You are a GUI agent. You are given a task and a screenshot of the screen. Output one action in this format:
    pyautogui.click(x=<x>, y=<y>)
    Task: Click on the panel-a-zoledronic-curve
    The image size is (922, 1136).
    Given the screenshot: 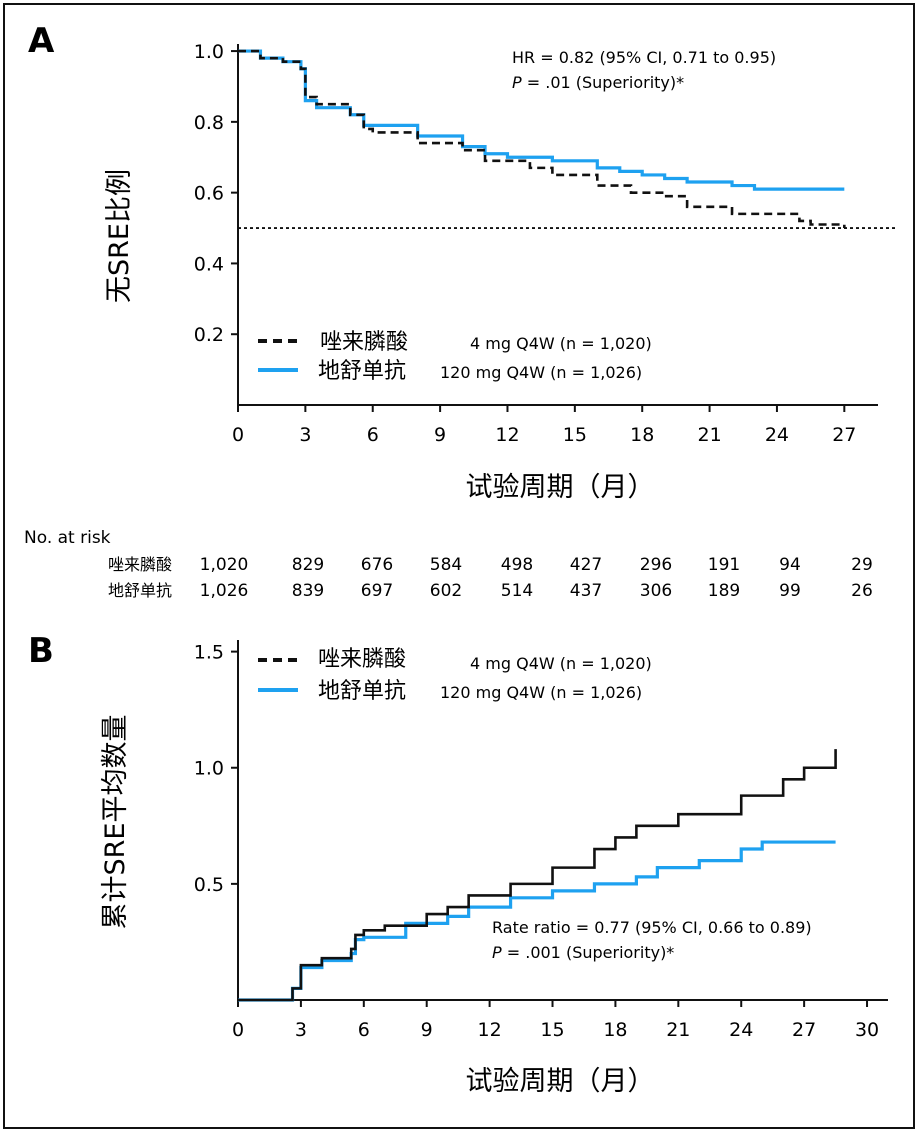 What is the action you would take?
    pyautogui.click(x=542, y=139)
    